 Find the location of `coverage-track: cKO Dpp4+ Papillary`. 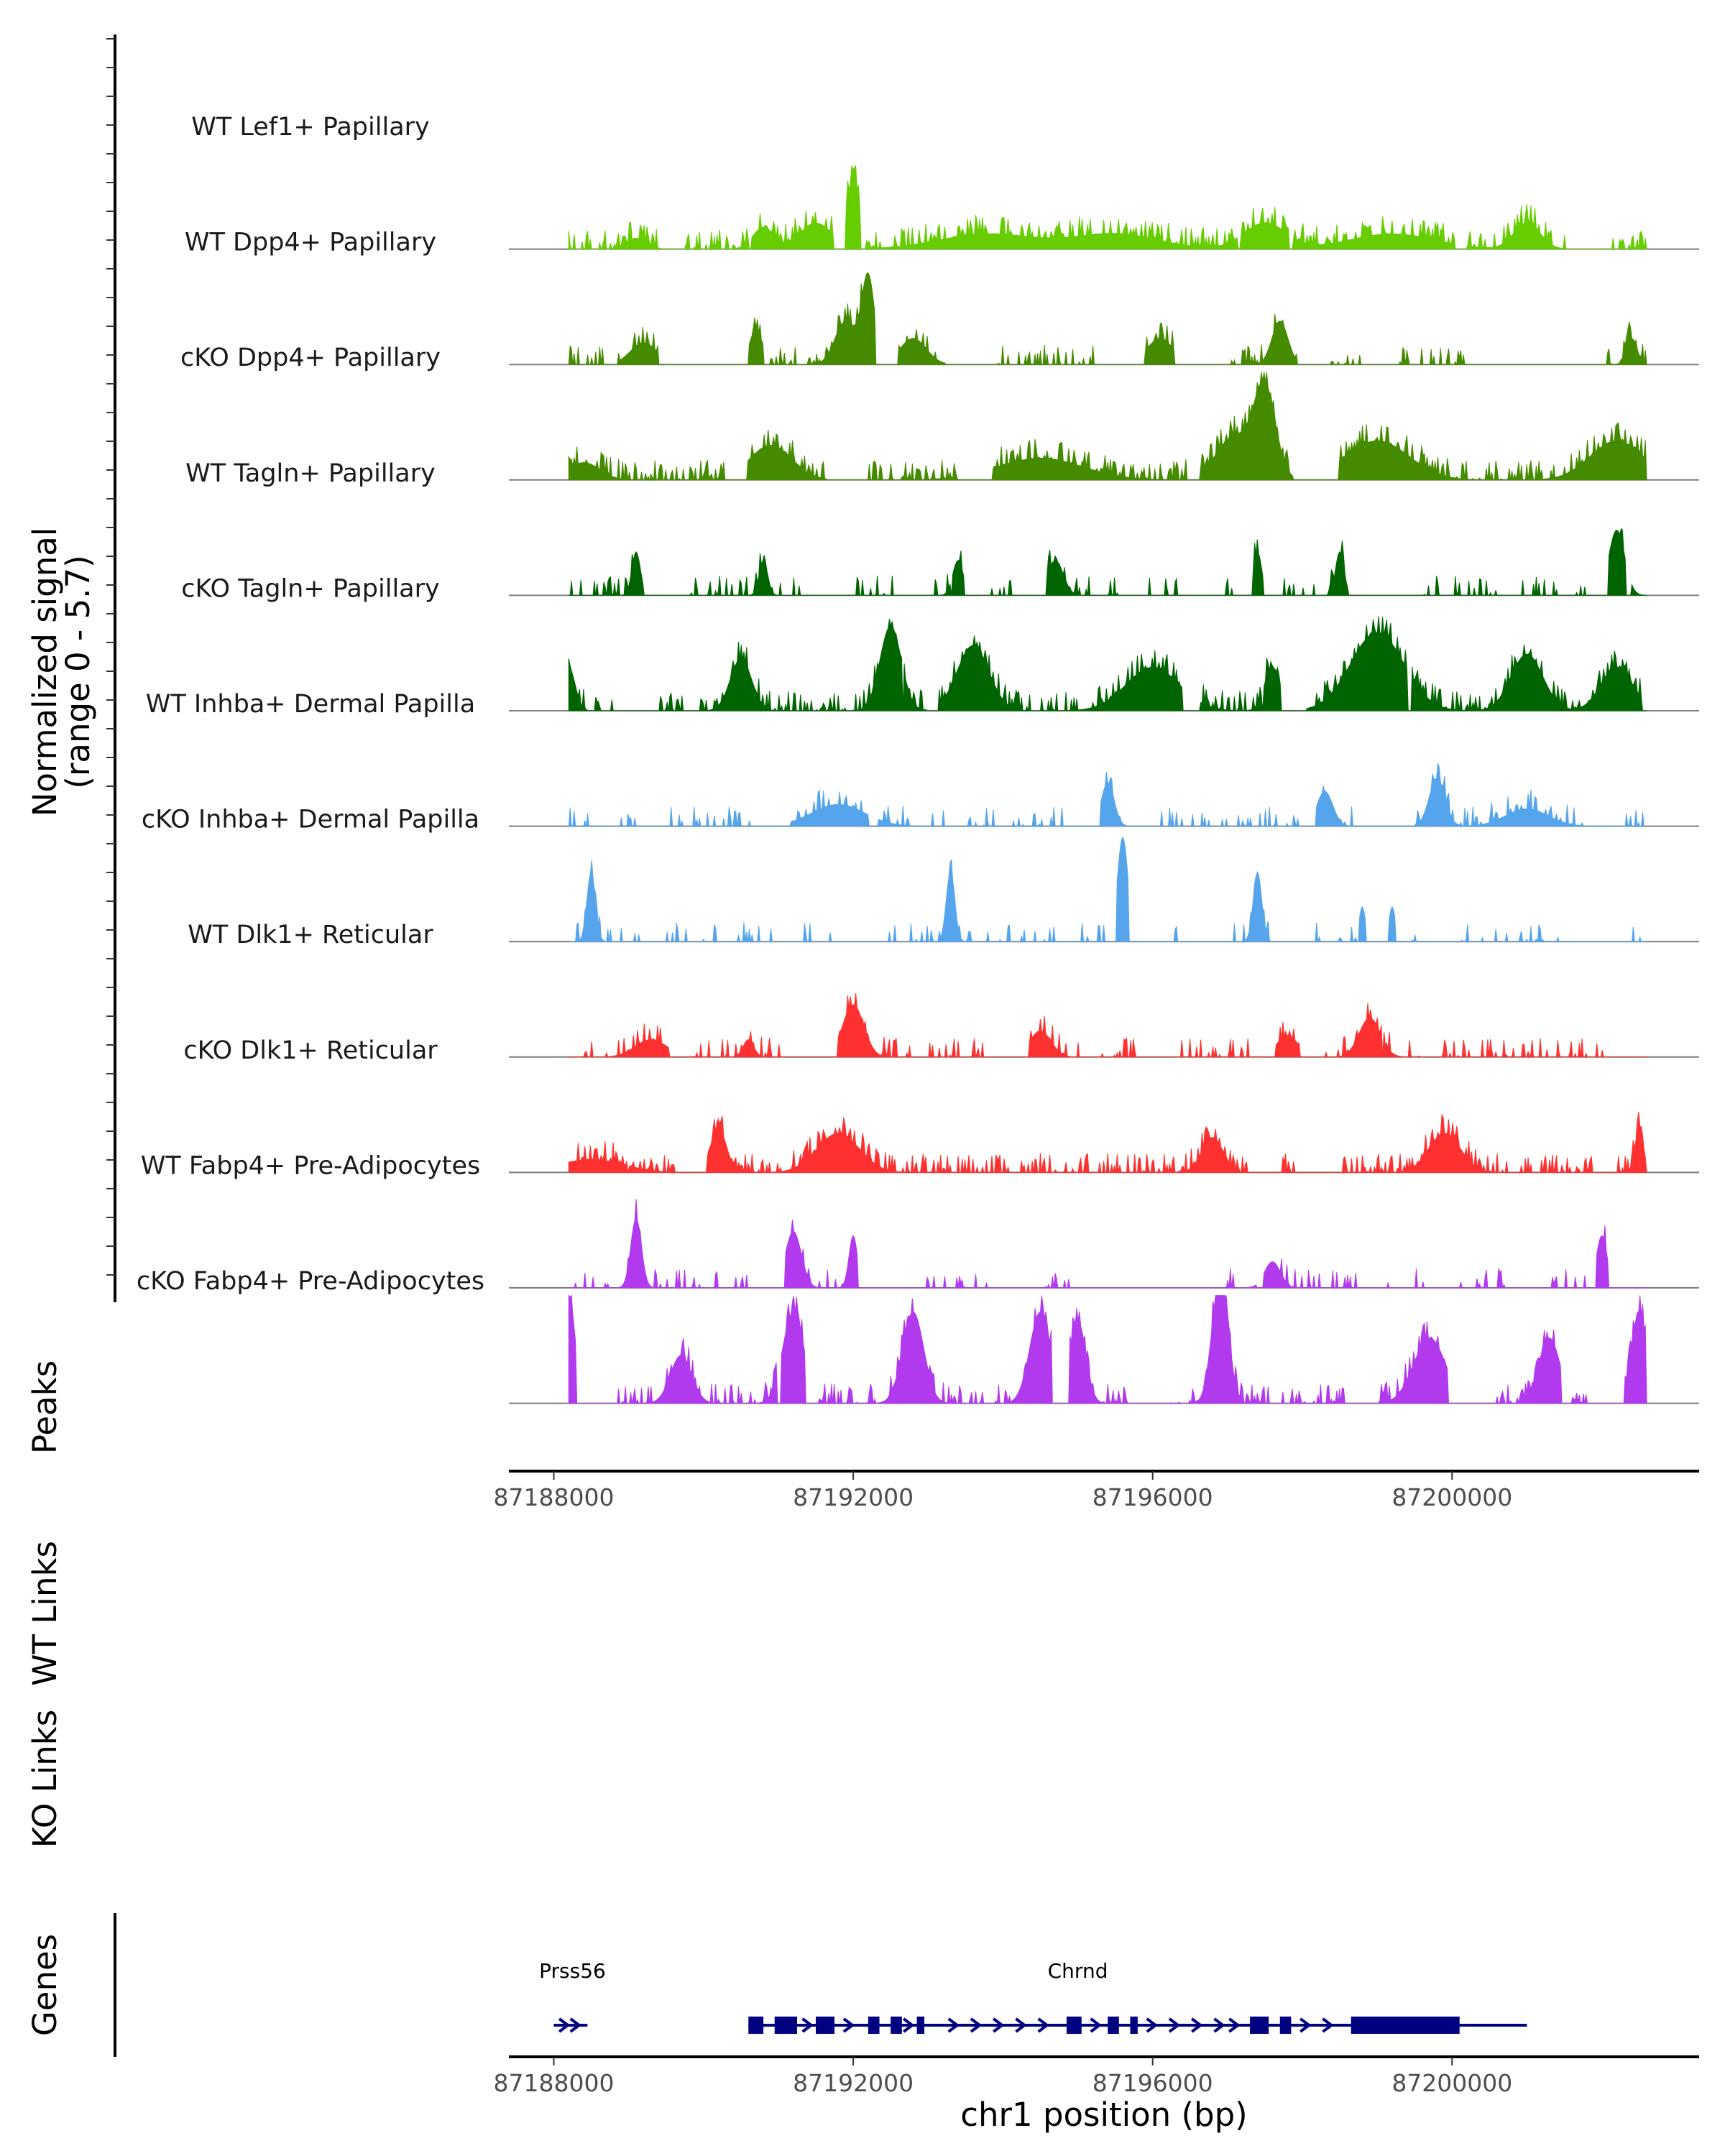

coverage-track: cKO Dpp4+ Papillary is located at coordinates (939, 413).